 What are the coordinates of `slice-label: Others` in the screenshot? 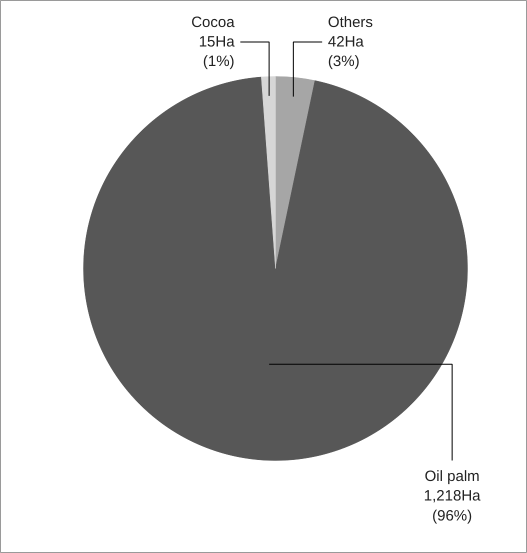 It's located at (350, 22).